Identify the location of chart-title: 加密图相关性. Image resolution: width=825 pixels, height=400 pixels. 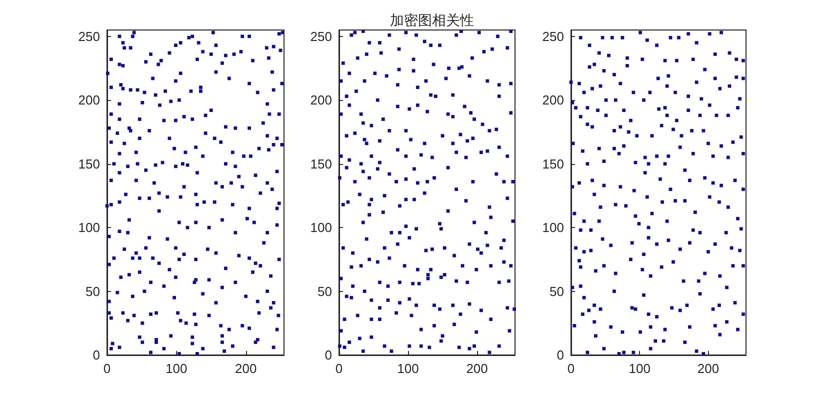
(432, 20).